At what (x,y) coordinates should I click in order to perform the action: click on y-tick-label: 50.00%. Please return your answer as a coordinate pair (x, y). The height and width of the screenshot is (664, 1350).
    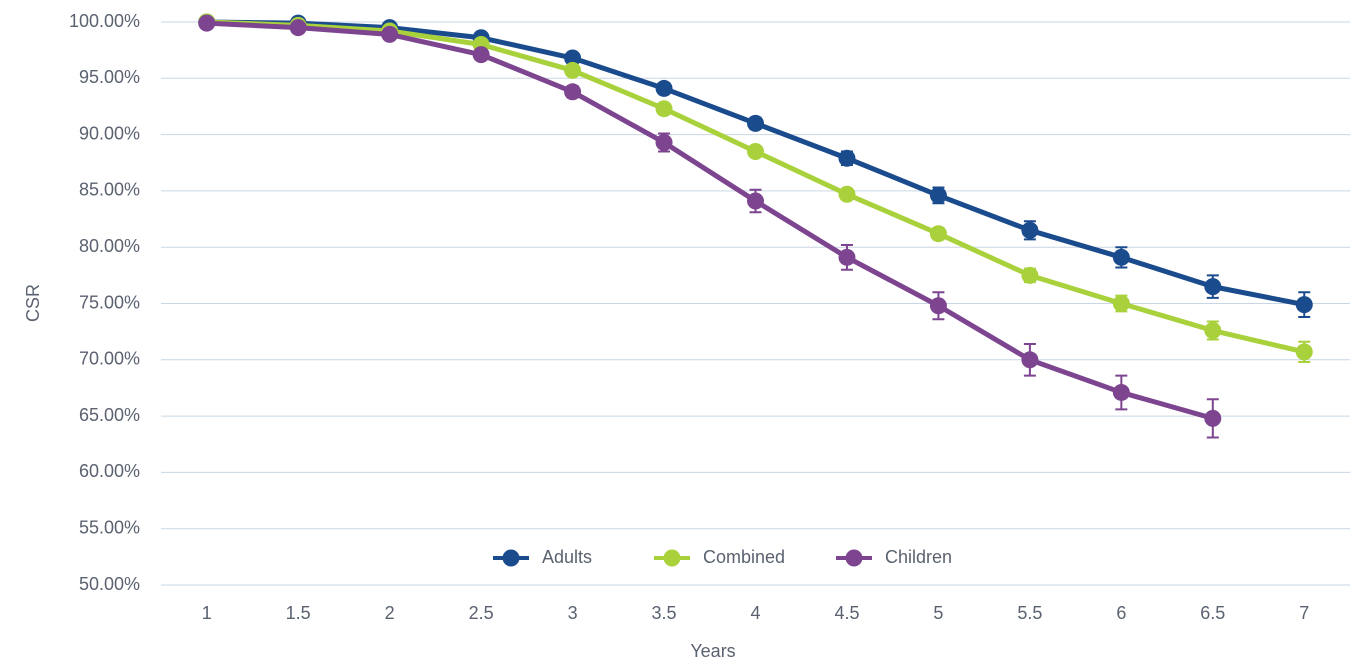
    Looking at the image, I should click on (109, 584).